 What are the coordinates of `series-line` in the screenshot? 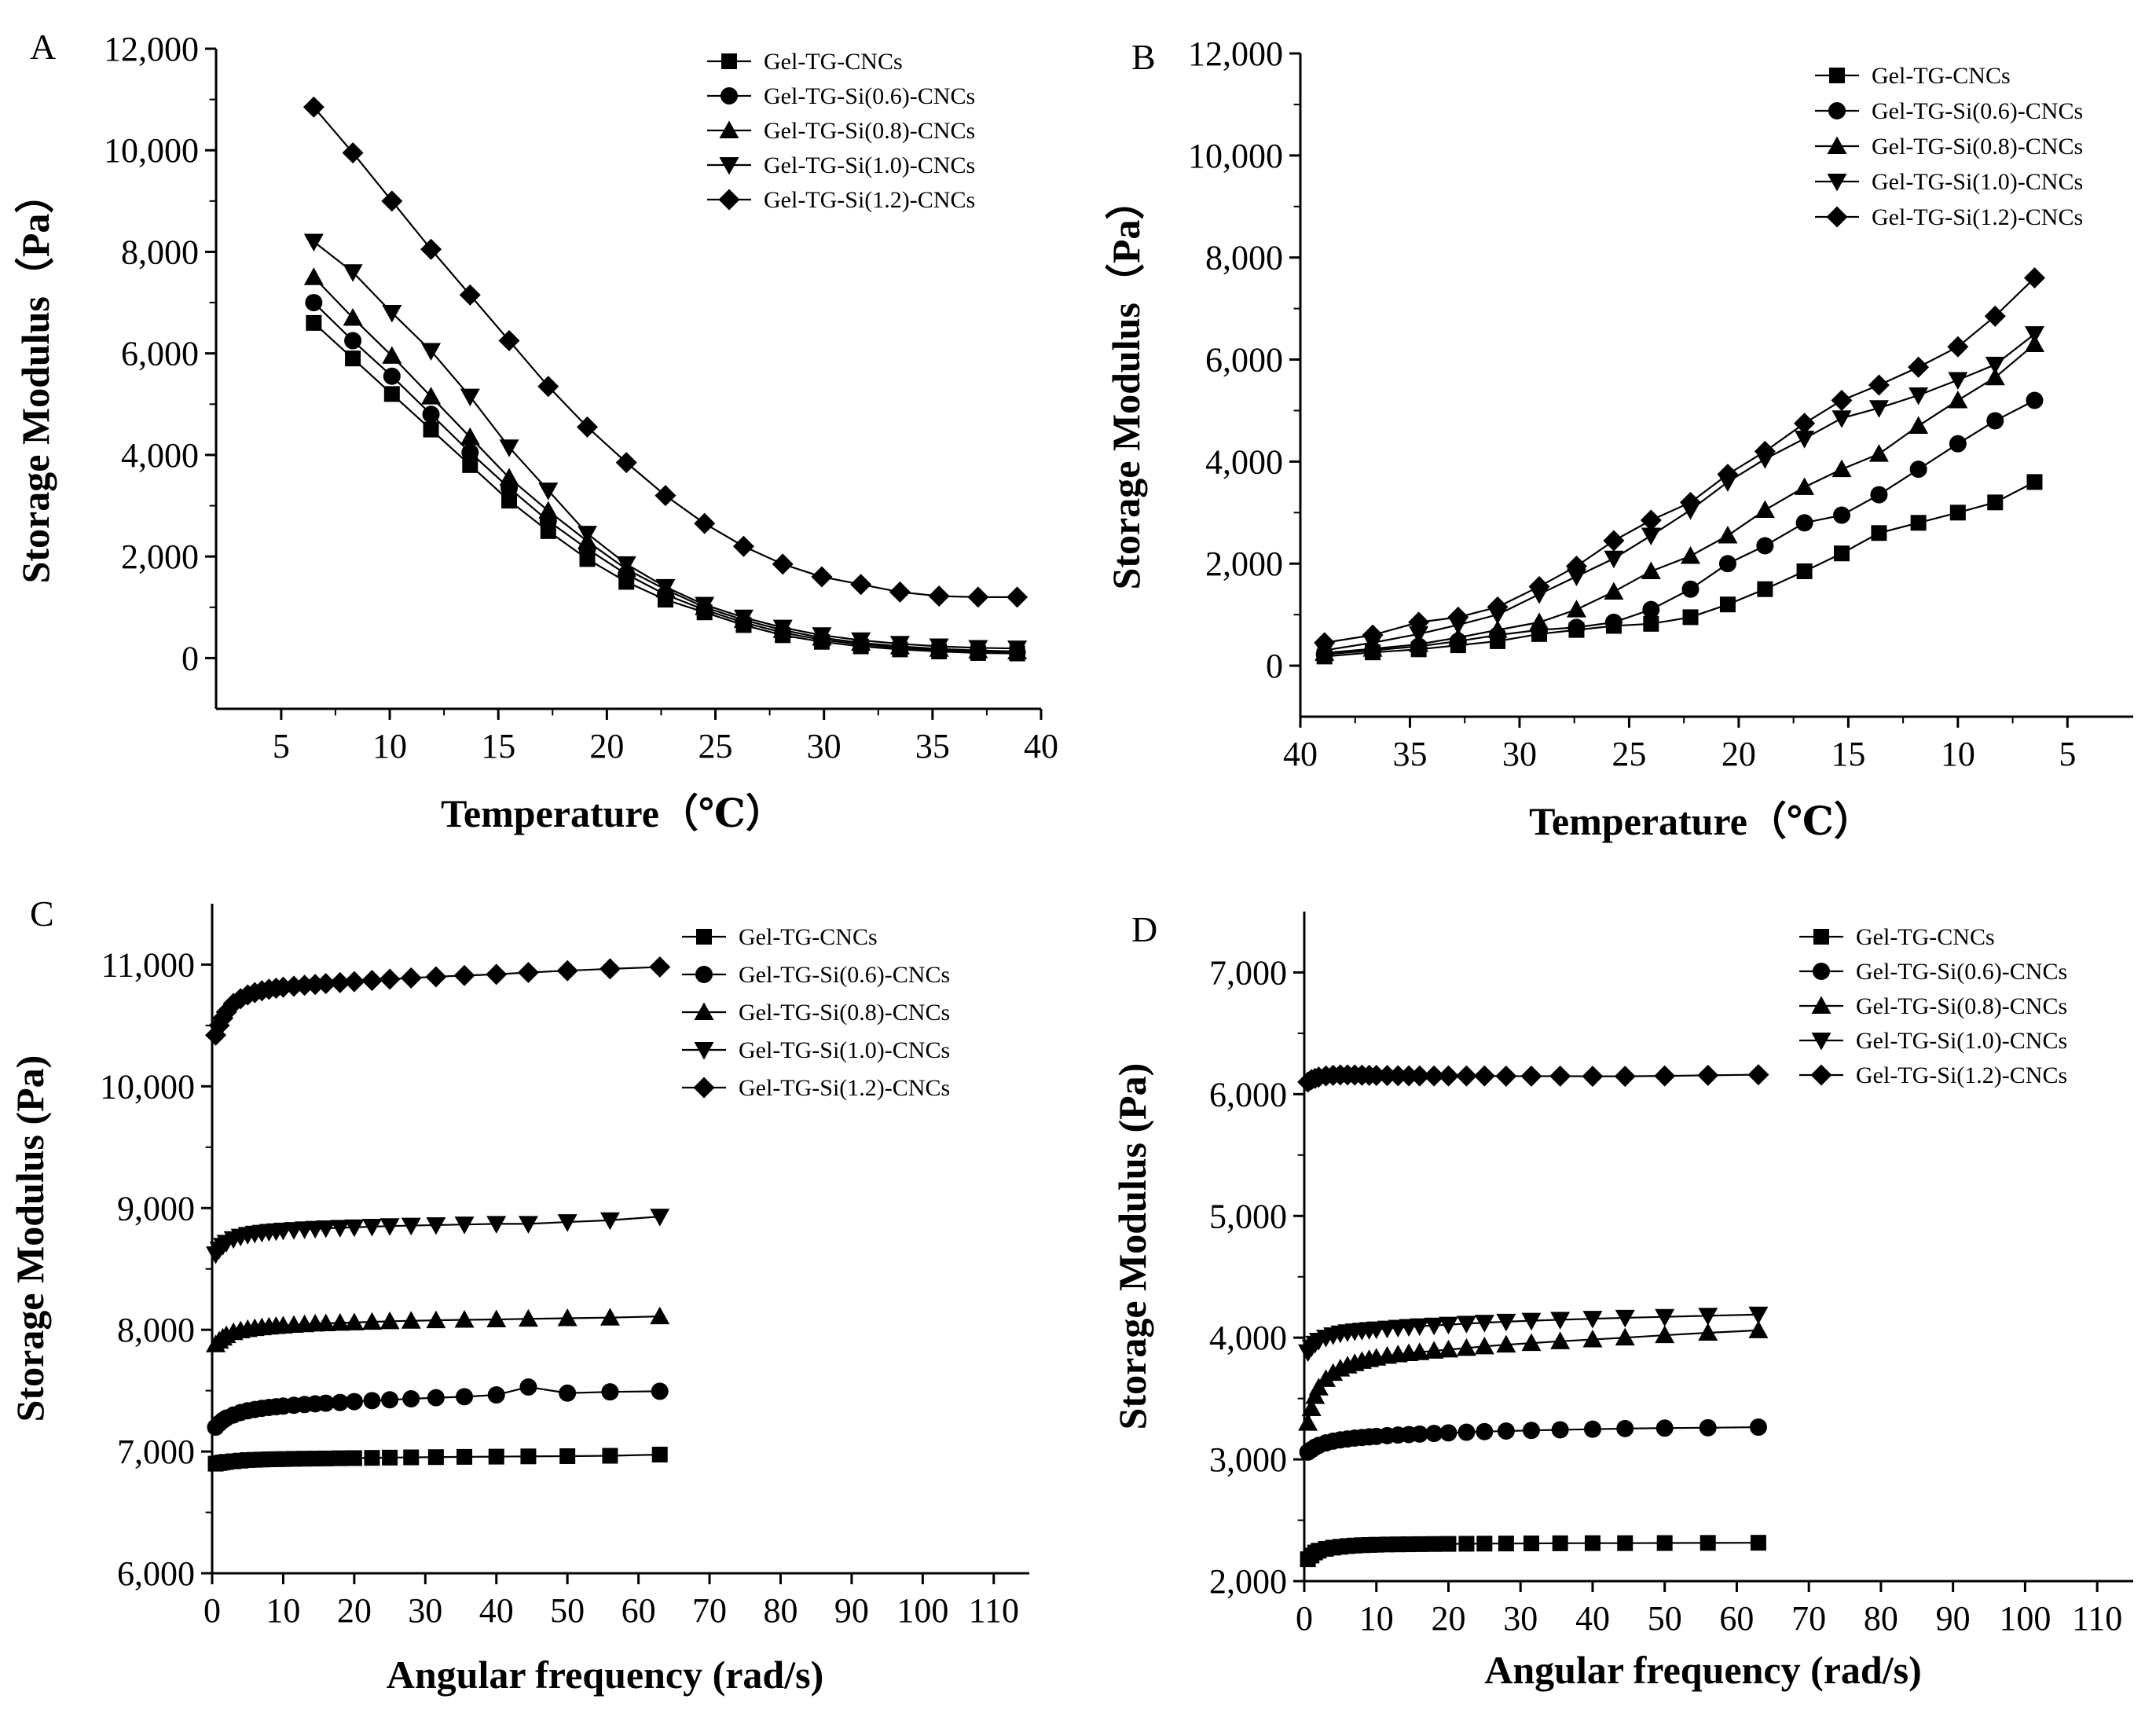 It's located at (665, 352).